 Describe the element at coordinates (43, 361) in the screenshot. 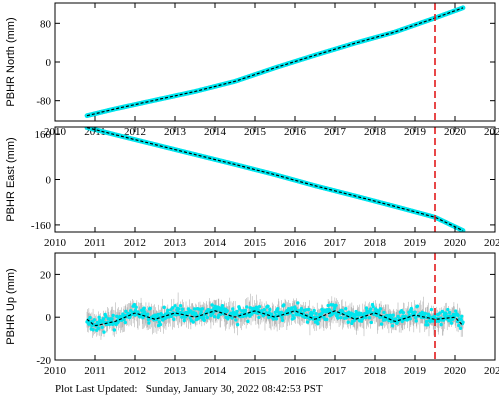

I see `y-tick-label: -20` at that location.